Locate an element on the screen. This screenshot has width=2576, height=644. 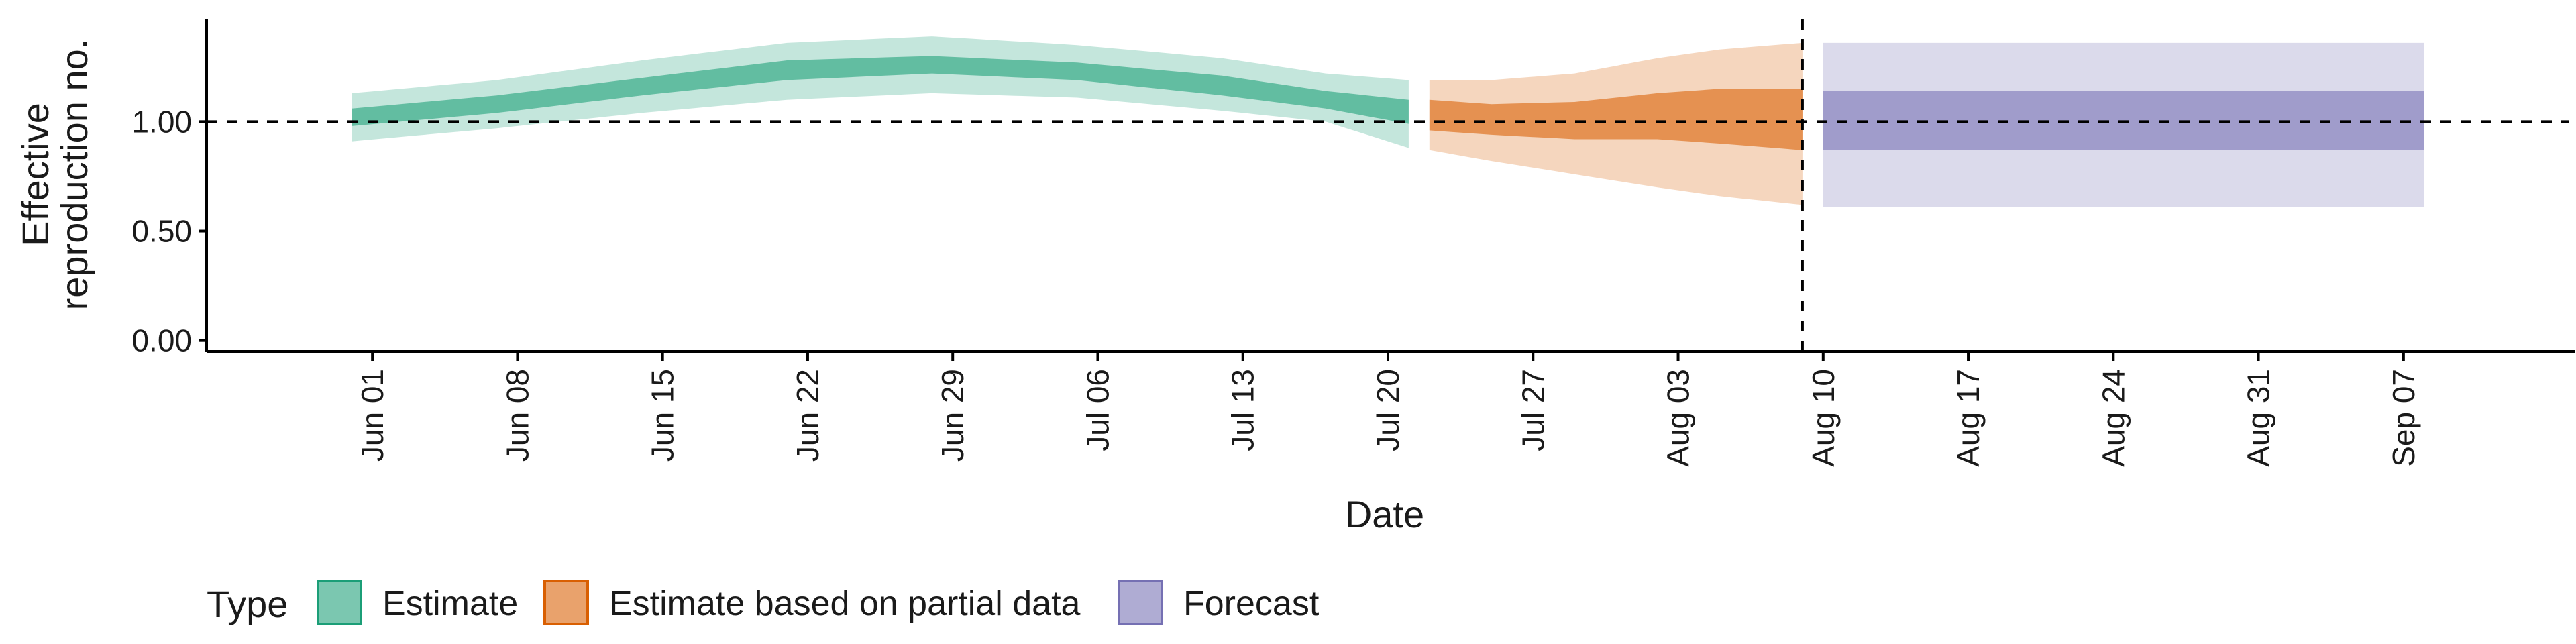
x-tick-label: Aug 31 is located at coordinates (2258, 418).